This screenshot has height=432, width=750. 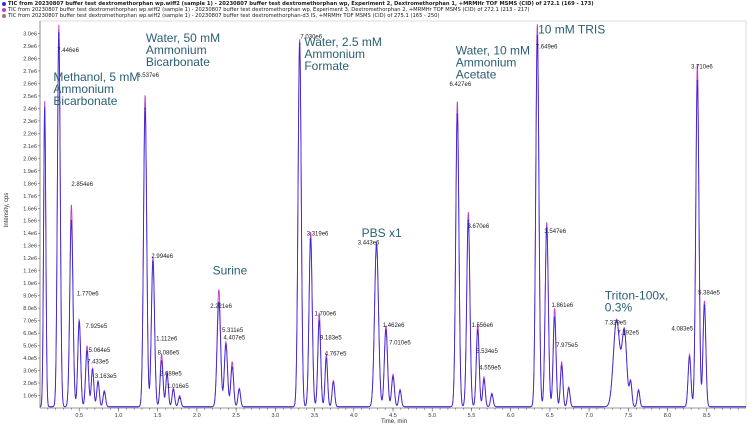 I want to click on x-tick-label: 6.0, so click(x=511, y=416).